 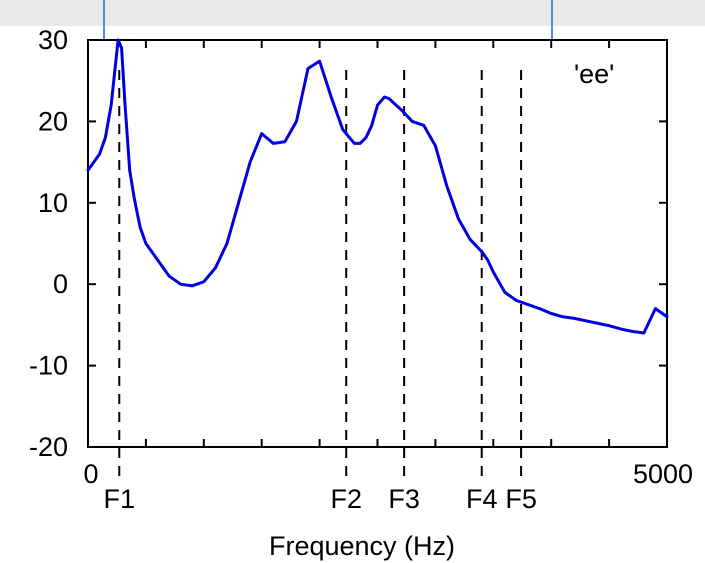 I want to click on y-tick-label: -10, so click(x=48, y=366).